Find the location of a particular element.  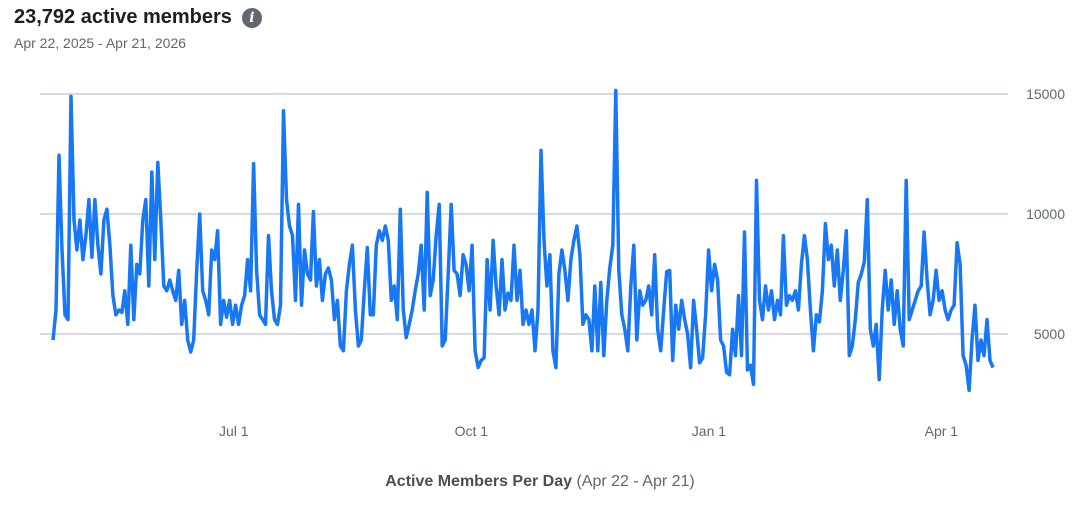

y-tick-label: 10000 is located at coordinates (1045, 214).